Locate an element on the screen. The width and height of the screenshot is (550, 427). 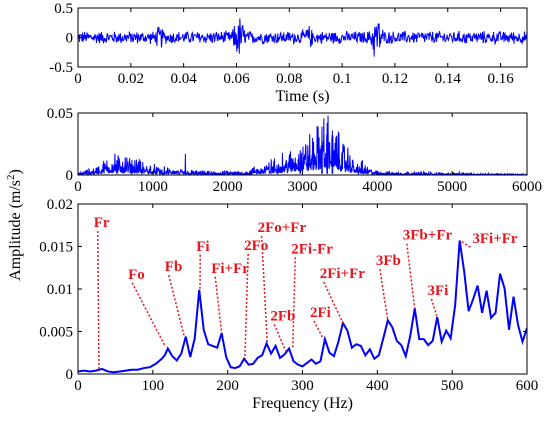
x-tick-label: 600 is located at coordinates (527, 386).